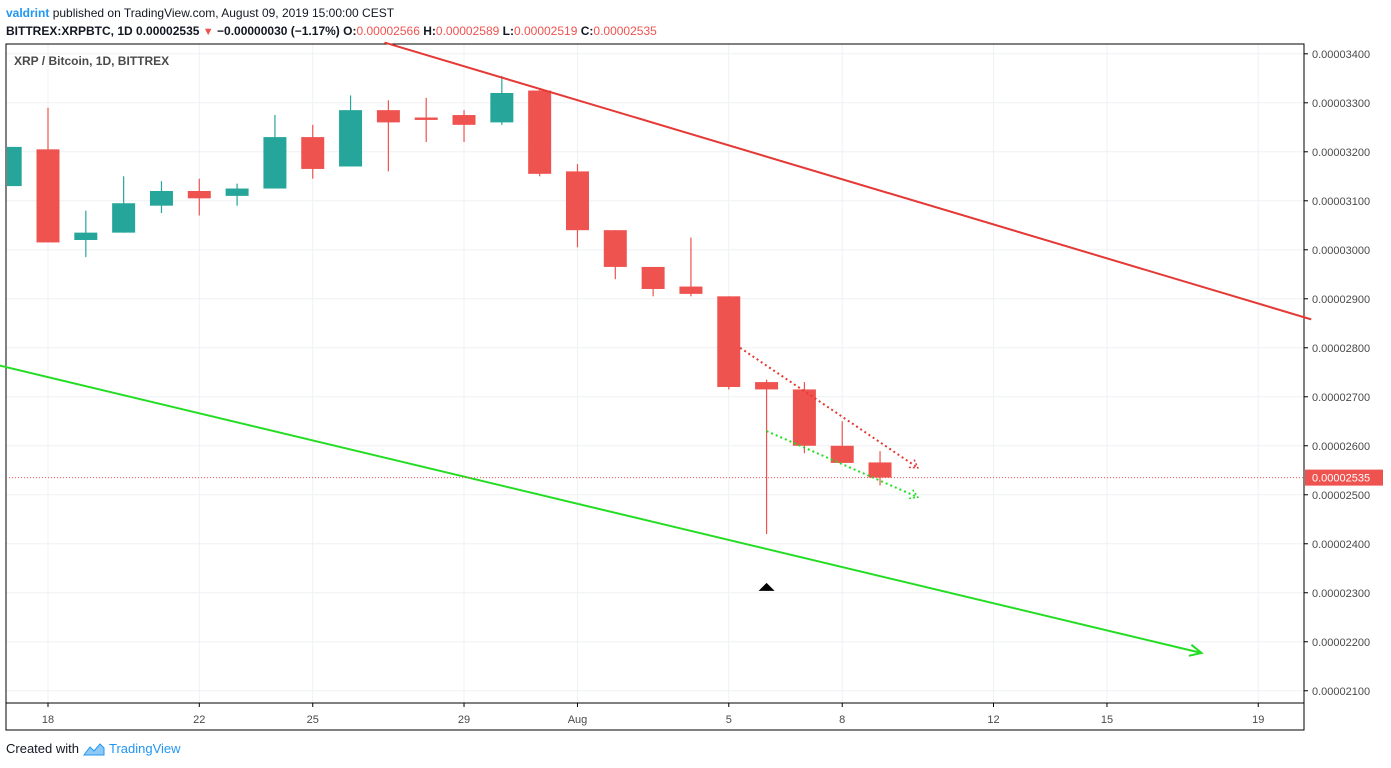 The image size is (1391, 768). What do you see at coordinates (578, 720) in the screenshot?
I see `x-tick-label: Aug` at bounding box center [578, 720].